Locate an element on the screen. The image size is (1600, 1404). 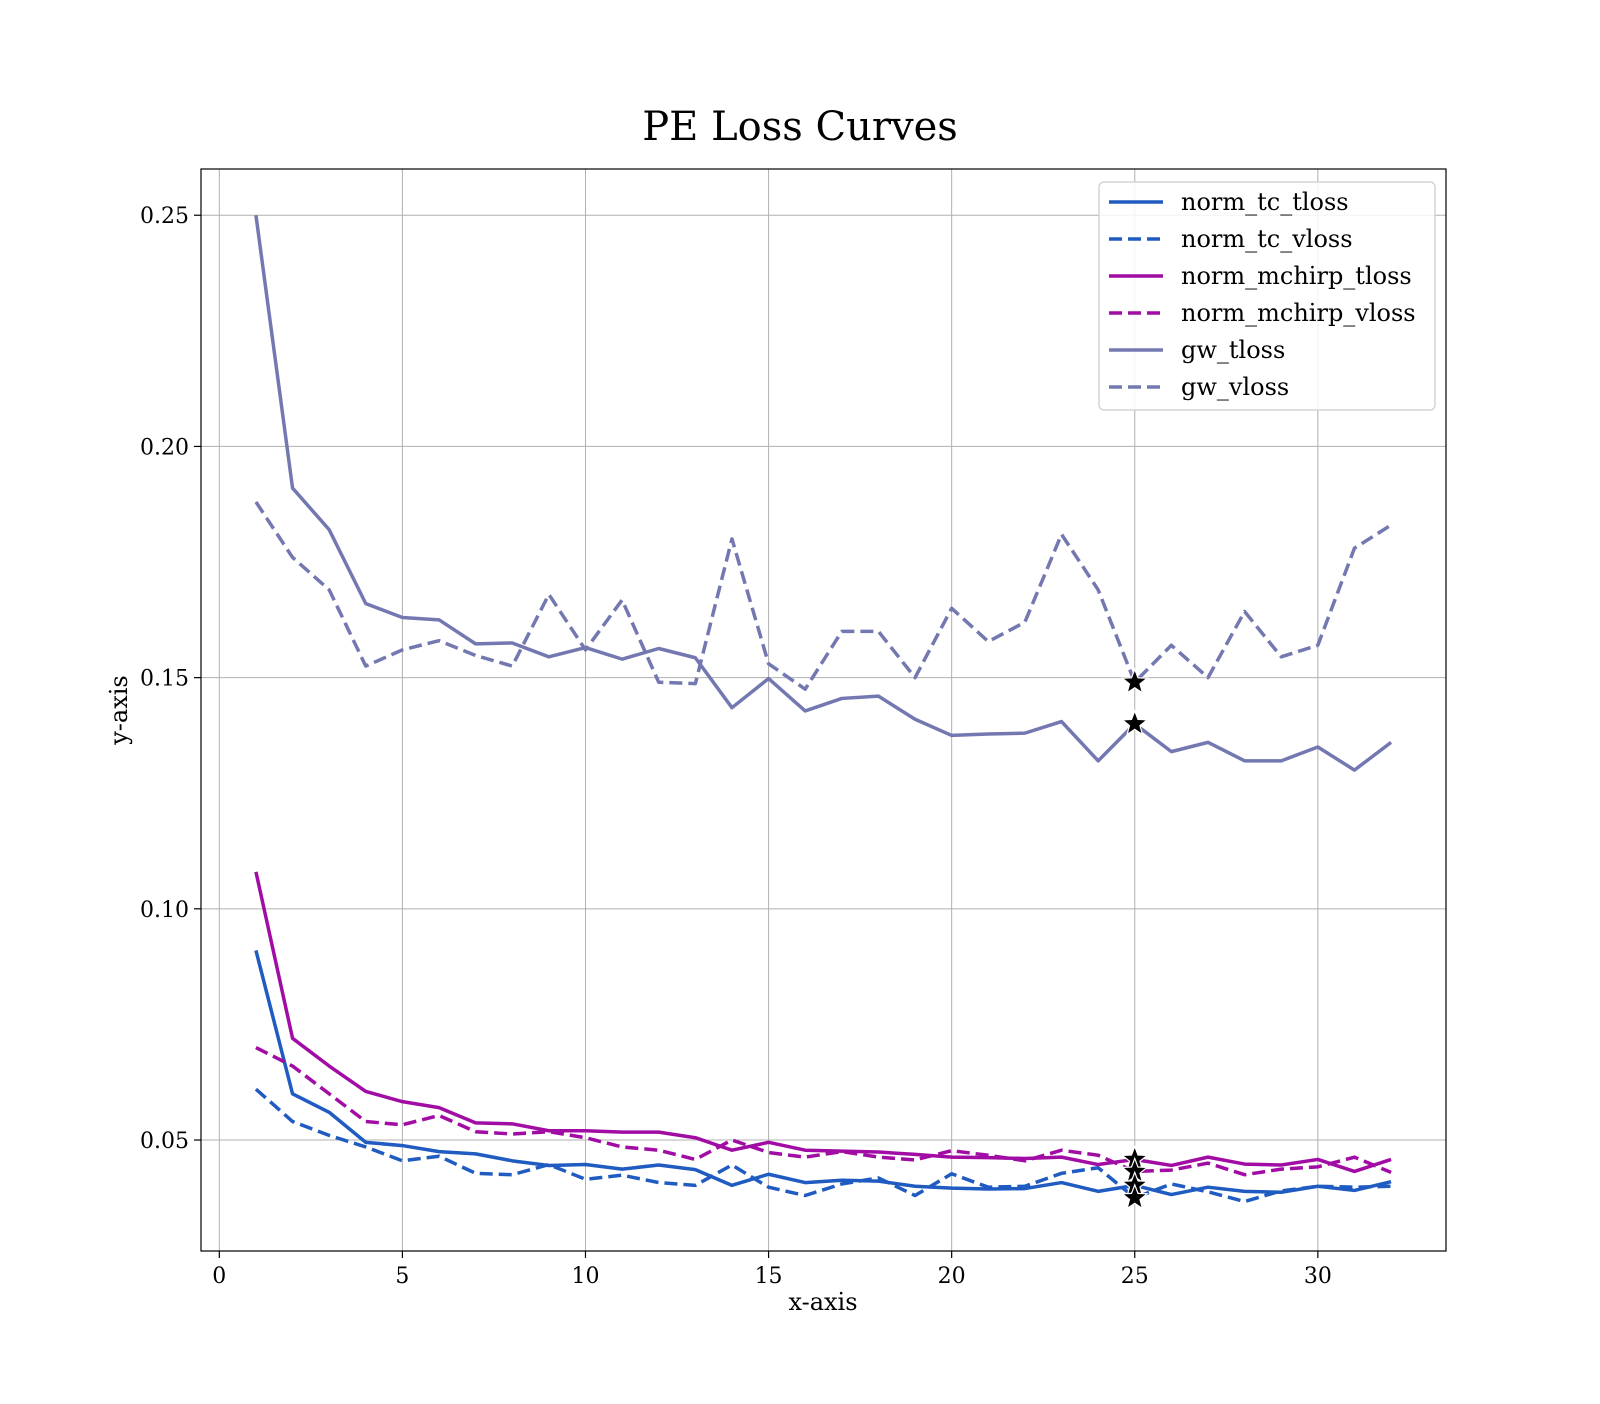
x-axis-label: x-axis is located at coordinates (822, 1302).